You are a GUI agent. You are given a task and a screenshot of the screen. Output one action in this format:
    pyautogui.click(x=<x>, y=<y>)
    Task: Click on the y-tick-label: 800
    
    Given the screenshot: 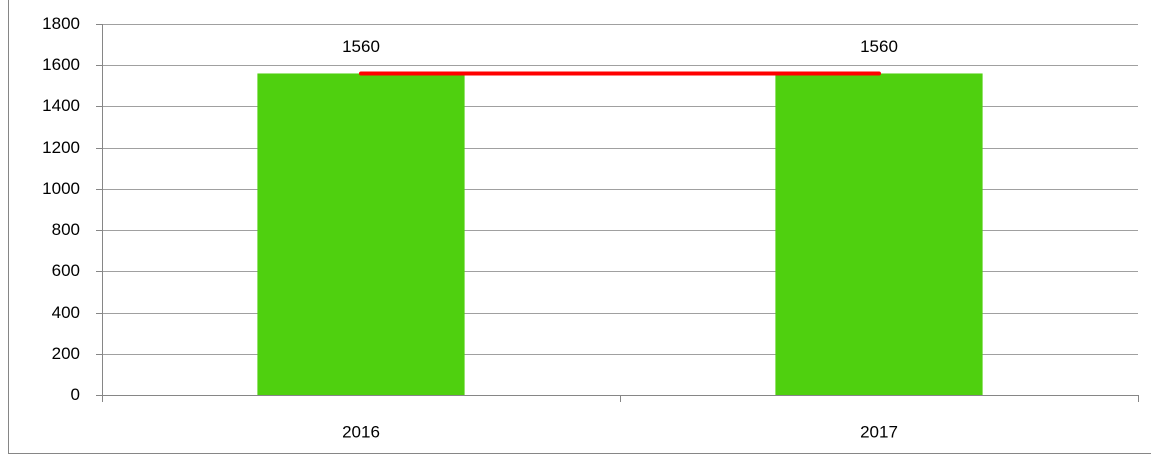 What is the action you would take?
    pyautogui.click(x=66, y=229)
    